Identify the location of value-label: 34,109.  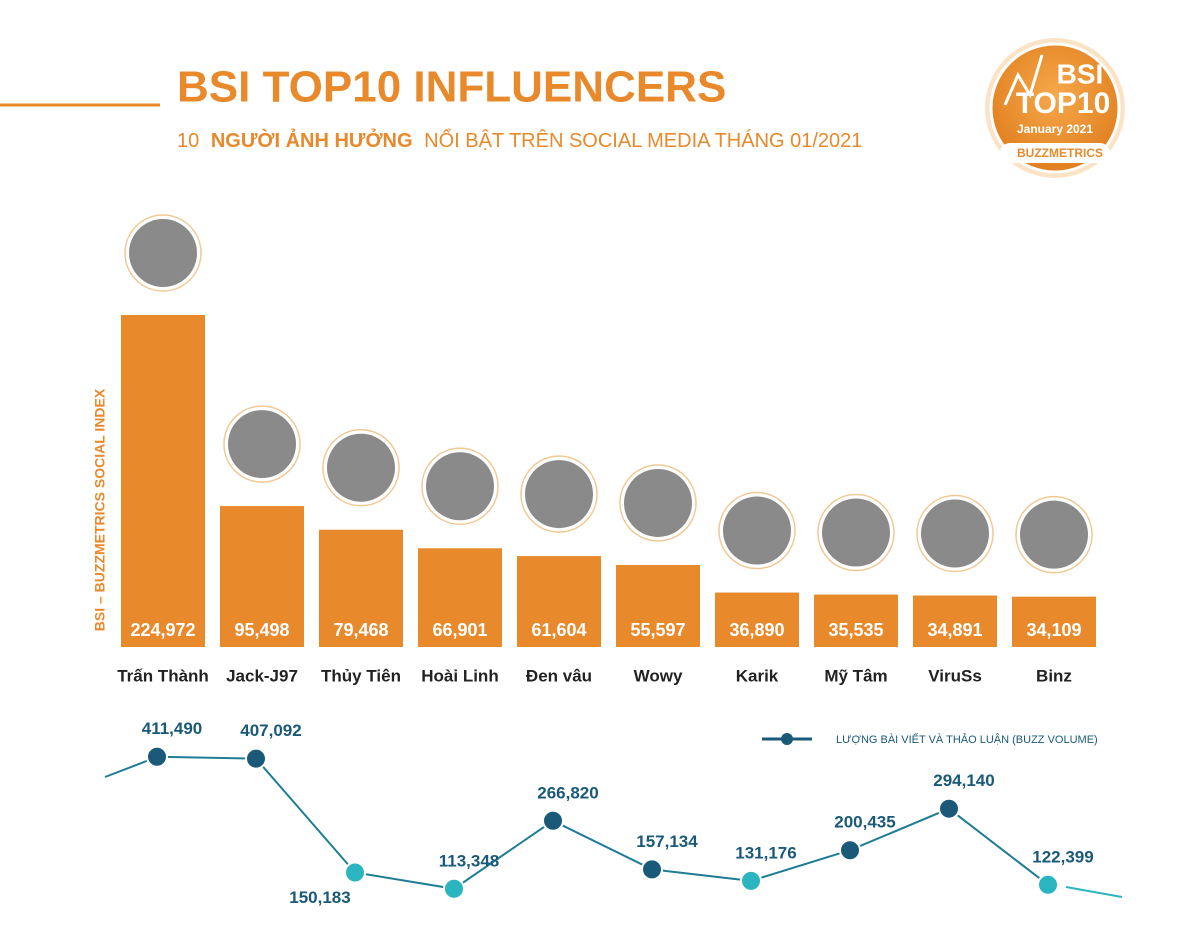
(1053, 630).